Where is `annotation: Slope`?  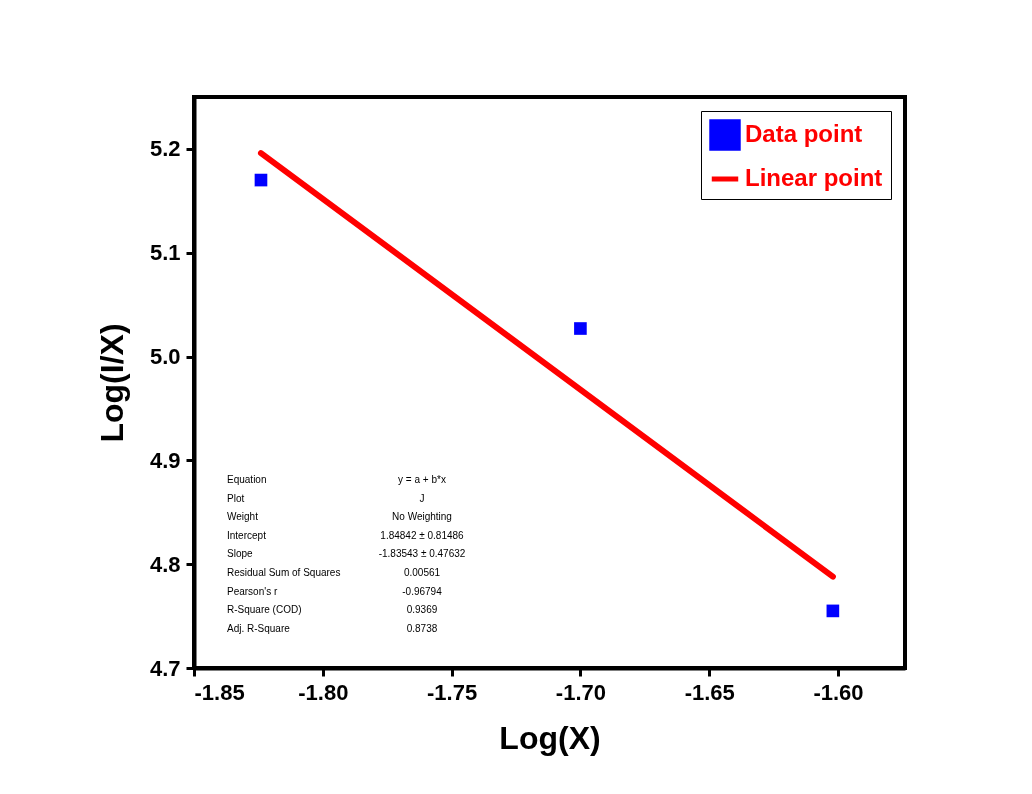 annotation: Slope is located at coordinates (240, 554).